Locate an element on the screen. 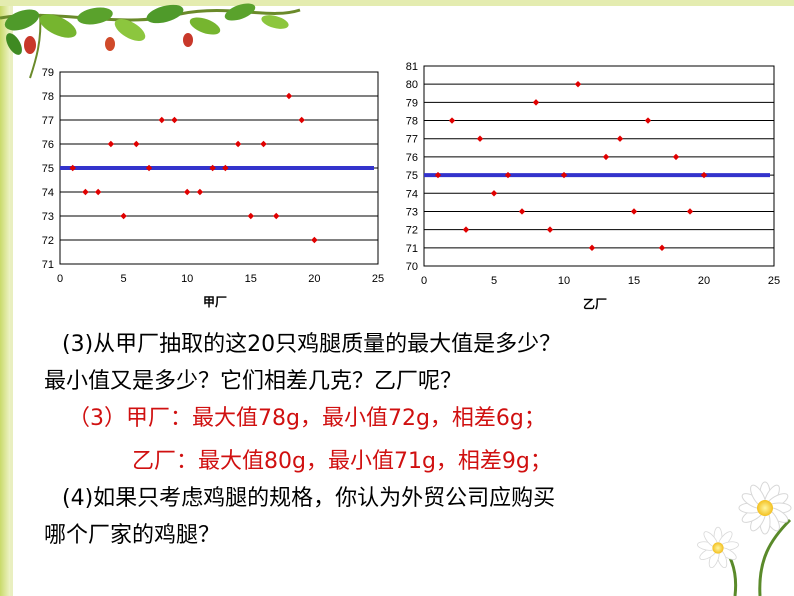 The height and width of the screenshot is (596, 794). daisy-flowers-decoration is located at coordinates (744, 538).